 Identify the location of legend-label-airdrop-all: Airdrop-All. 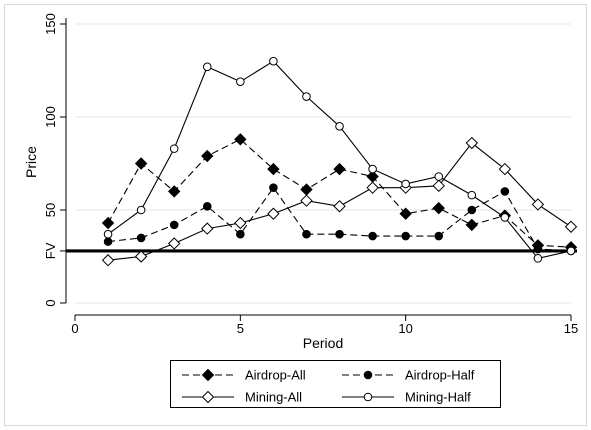
(275, 375).